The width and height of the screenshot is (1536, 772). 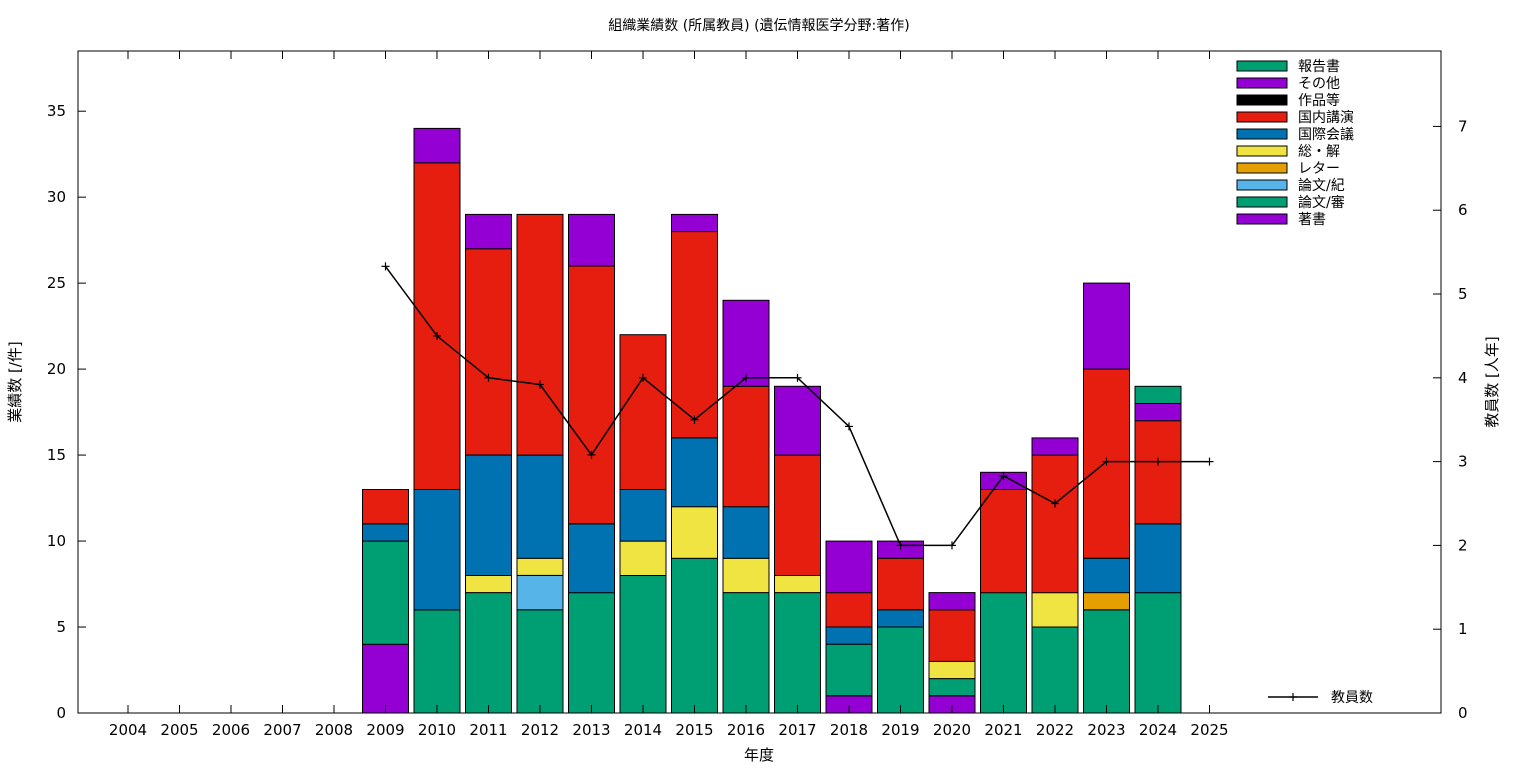 What do you see at coordinates (437, 730) in the screenshot?
I see `x-tick-label: 2010` at bounding box center [437, 730].